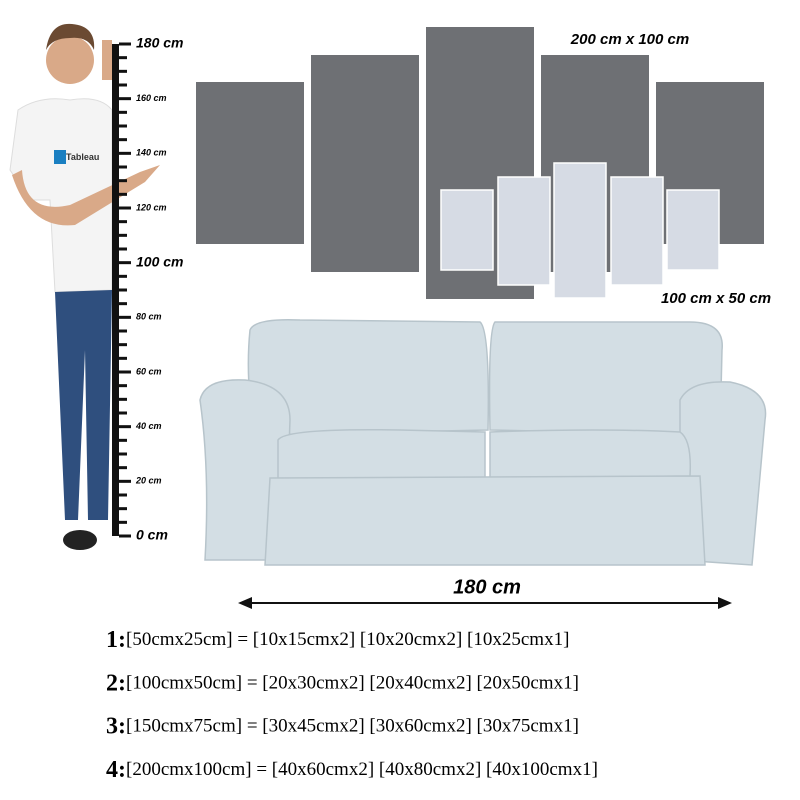  Describe the element at coordinates (629, 39) in the screenshot. I see `large-size-label: 200 cm x 100 cm` at that location.